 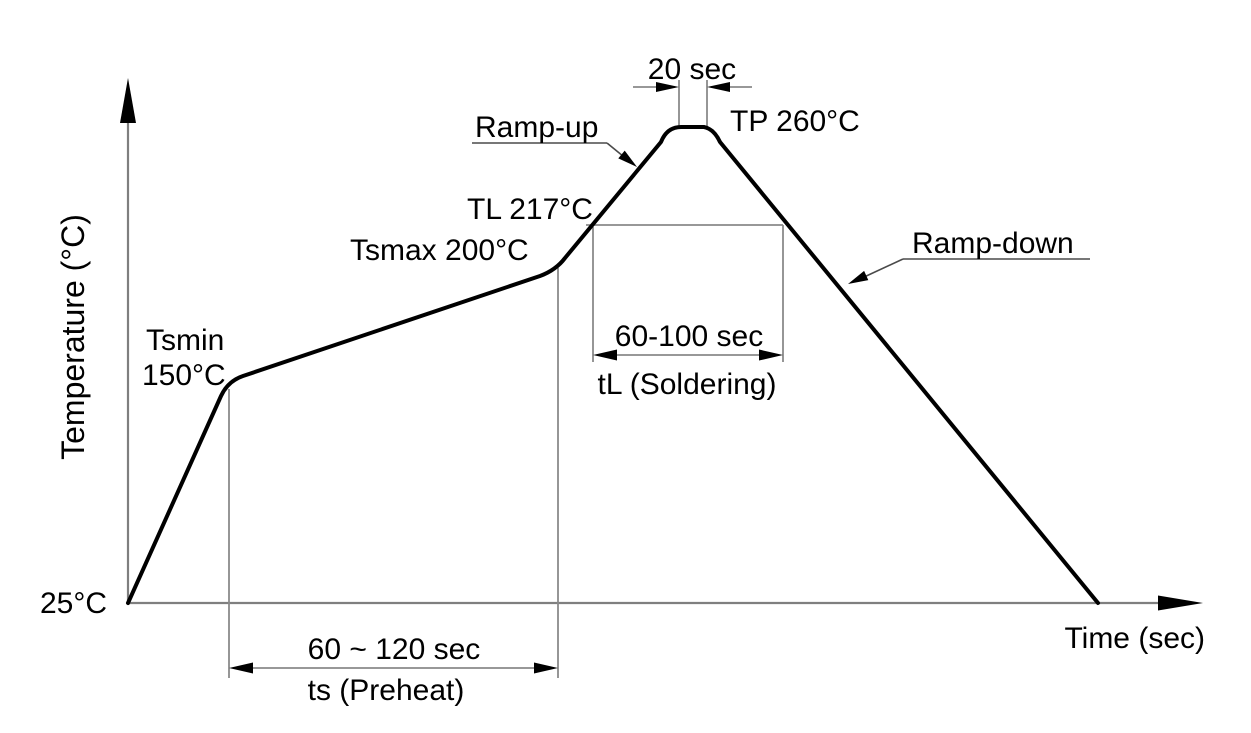 I want to click on x-axis-arrow-icon, so click(x=1180, y=603).